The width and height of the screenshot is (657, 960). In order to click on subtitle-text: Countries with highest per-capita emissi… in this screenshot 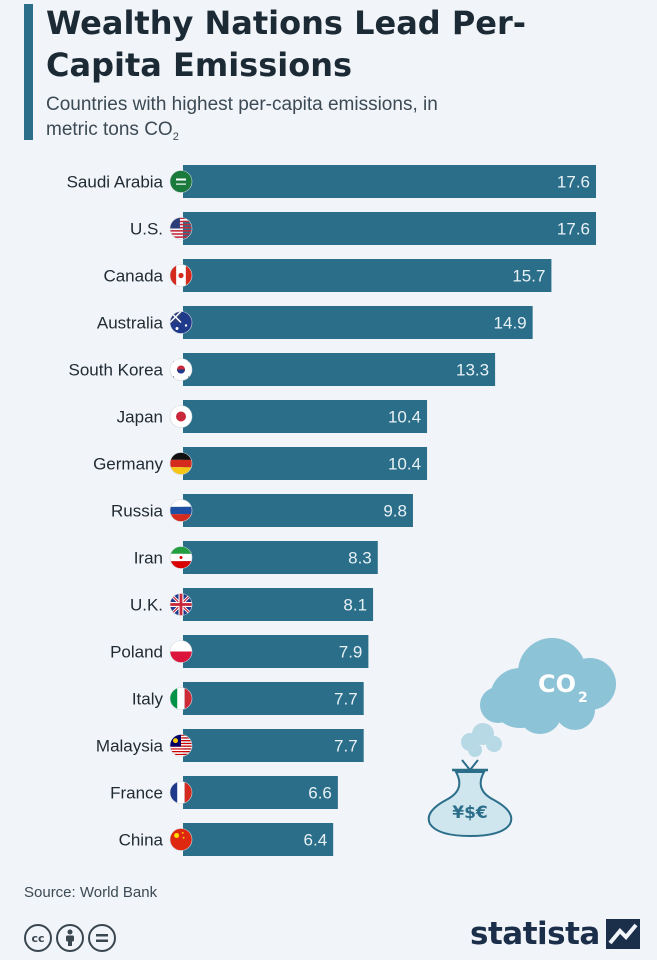, I will do `click(242, 117)`.